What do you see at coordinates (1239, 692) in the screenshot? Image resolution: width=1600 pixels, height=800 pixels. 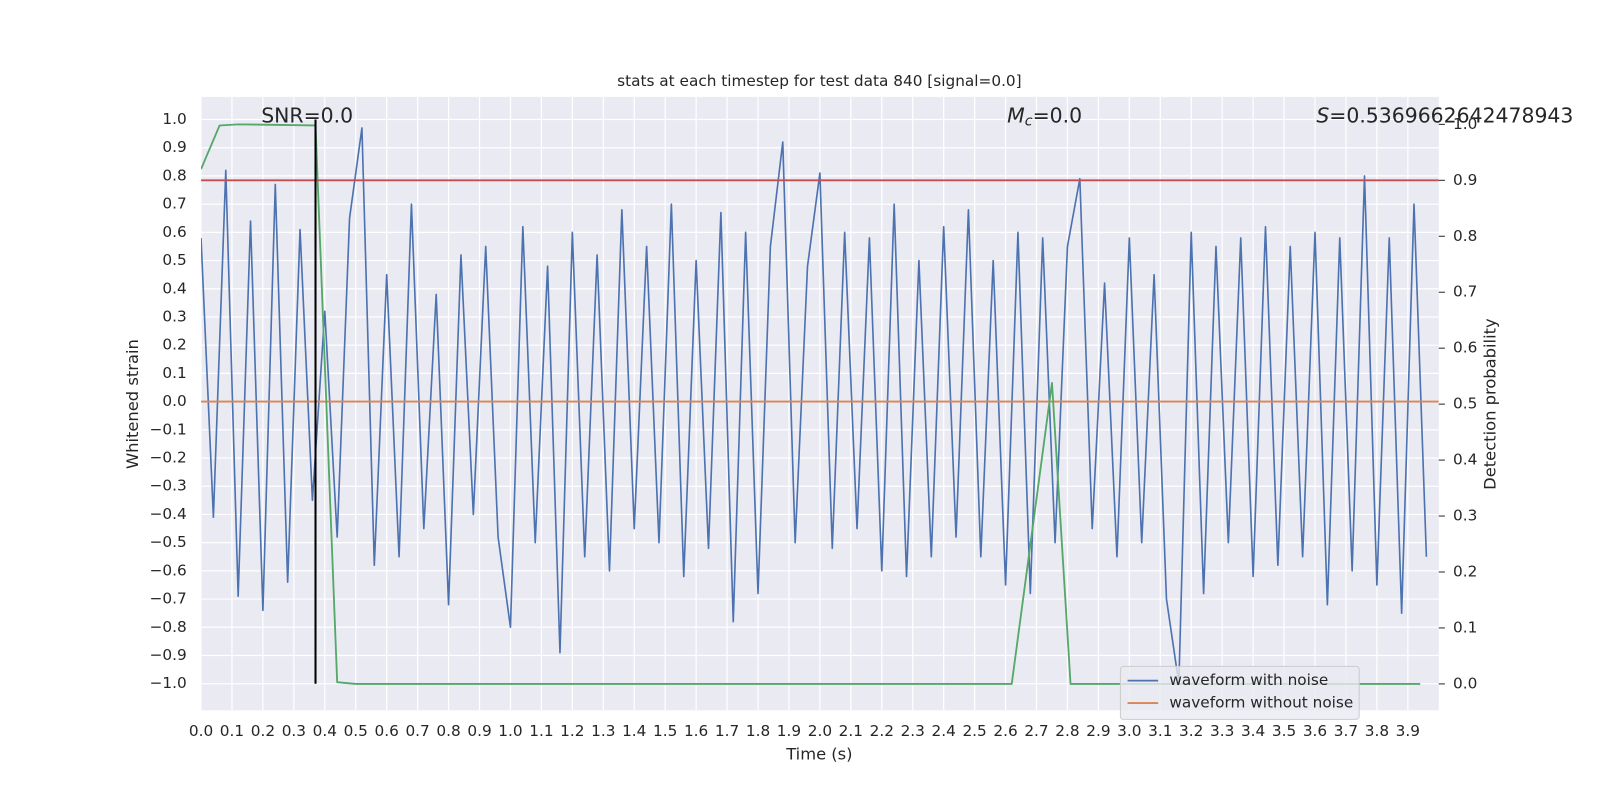 I see `legend-box` at bounding box center [1239, 692].